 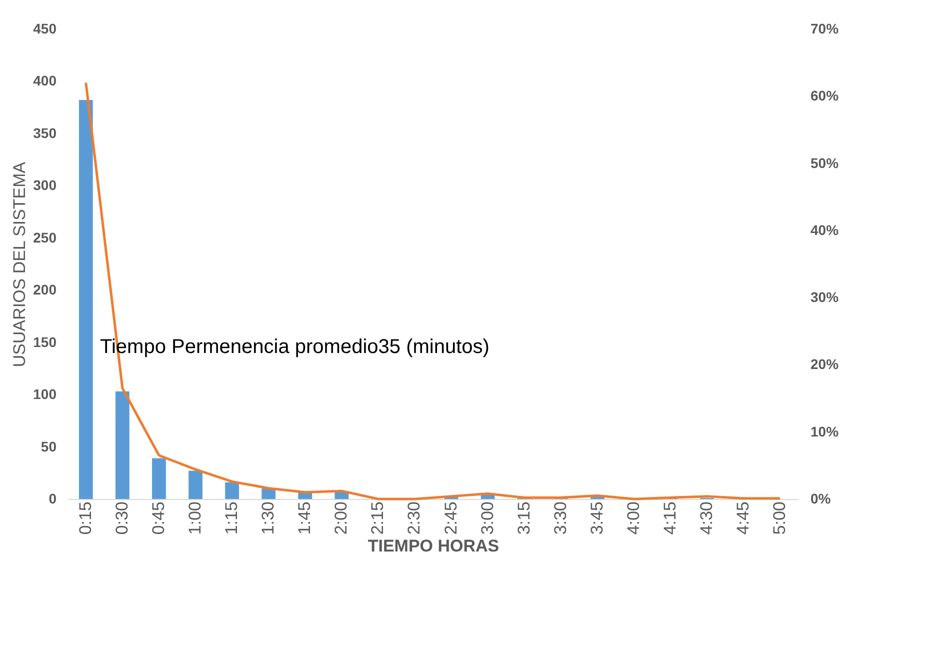 What do you see at coordinates (450, 518) in the screenshot?
I see `x-tick-label: 2:45` at bounding box center [450, 518].